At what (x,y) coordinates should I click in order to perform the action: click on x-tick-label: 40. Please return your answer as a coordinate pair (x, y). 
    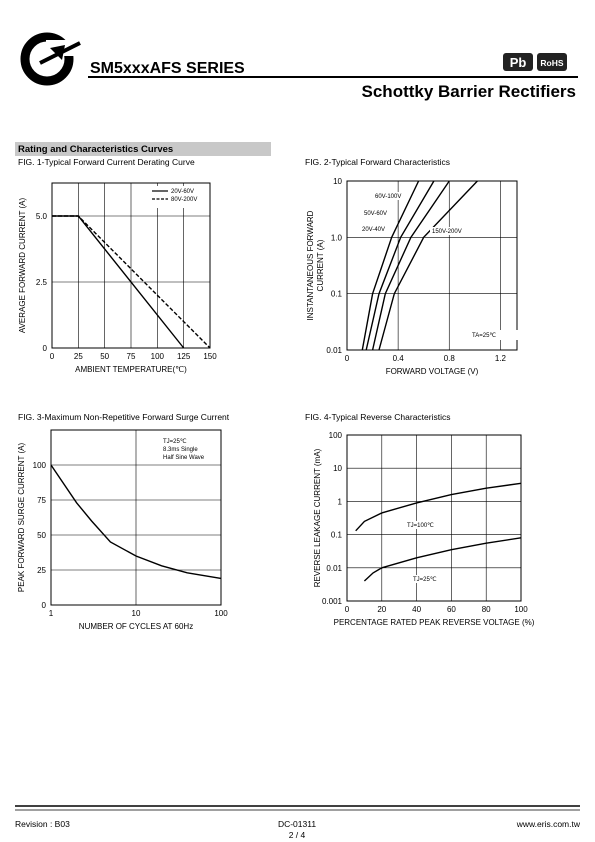
    Looking at the image, I should click on (416, 609).